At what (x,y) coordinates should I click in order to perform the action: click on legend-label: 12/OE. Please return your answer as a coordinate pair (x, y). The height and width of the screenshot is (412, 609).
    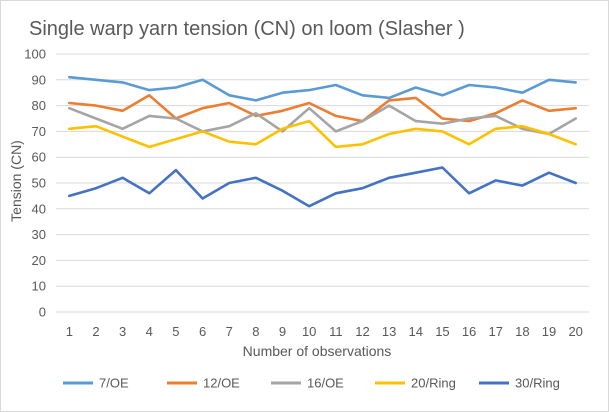
    Looking at the image, I should click on (221, 383).